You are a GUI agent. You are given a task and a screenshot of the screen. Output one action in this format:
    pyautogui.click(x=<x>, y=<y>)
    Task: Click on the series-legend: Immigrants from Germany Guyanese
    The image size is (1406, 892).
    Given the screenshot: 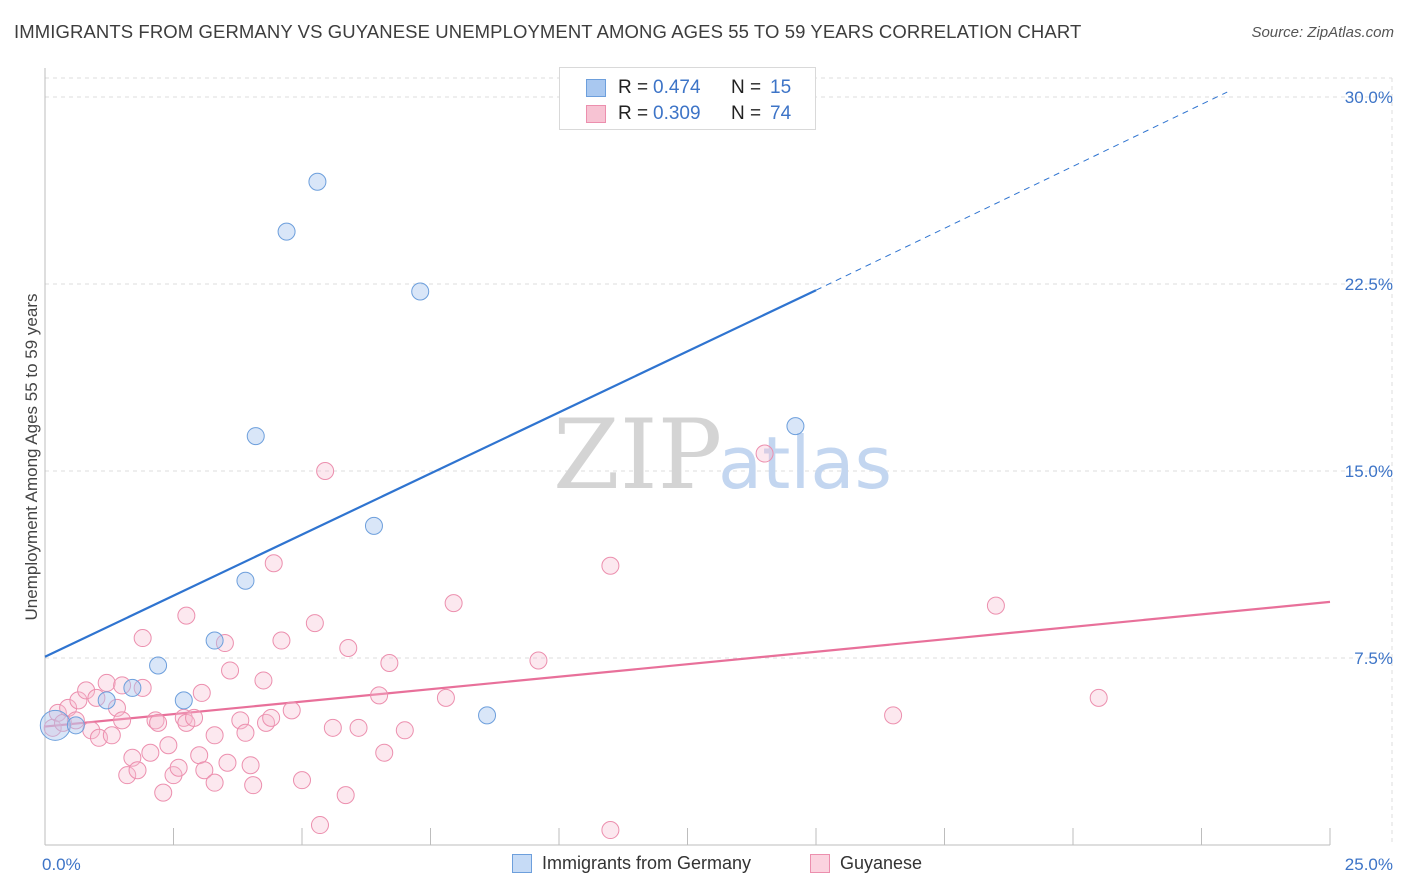 What is the action you would take?
    pyautogui.click(x=703, y=865)
    